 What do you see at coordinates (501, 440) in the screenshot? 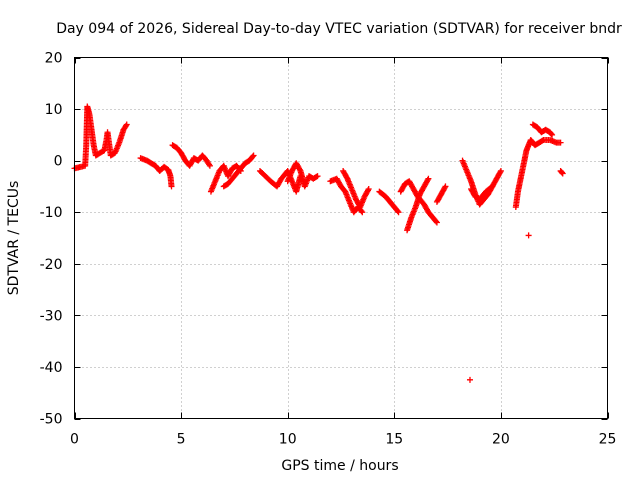
I see `x-tick-label: 20` at bounding box center [501, 440].